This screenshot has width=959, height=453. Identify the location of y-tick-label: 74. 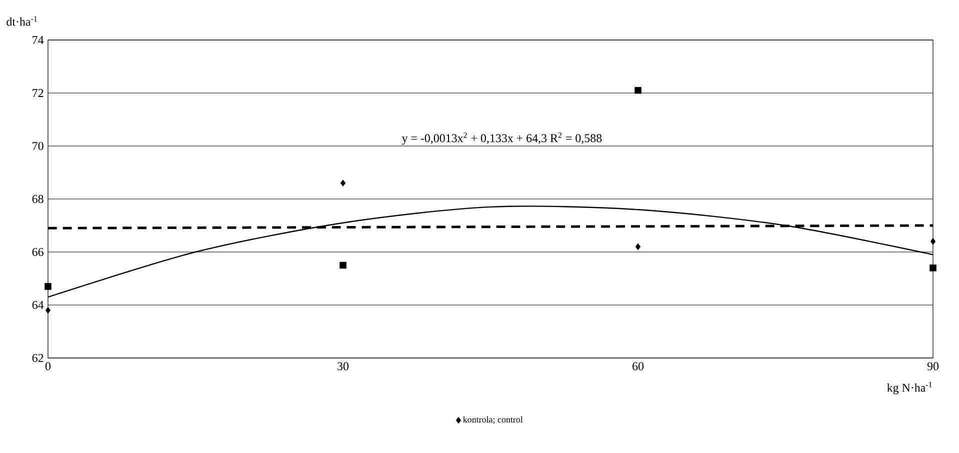
(38, 40).